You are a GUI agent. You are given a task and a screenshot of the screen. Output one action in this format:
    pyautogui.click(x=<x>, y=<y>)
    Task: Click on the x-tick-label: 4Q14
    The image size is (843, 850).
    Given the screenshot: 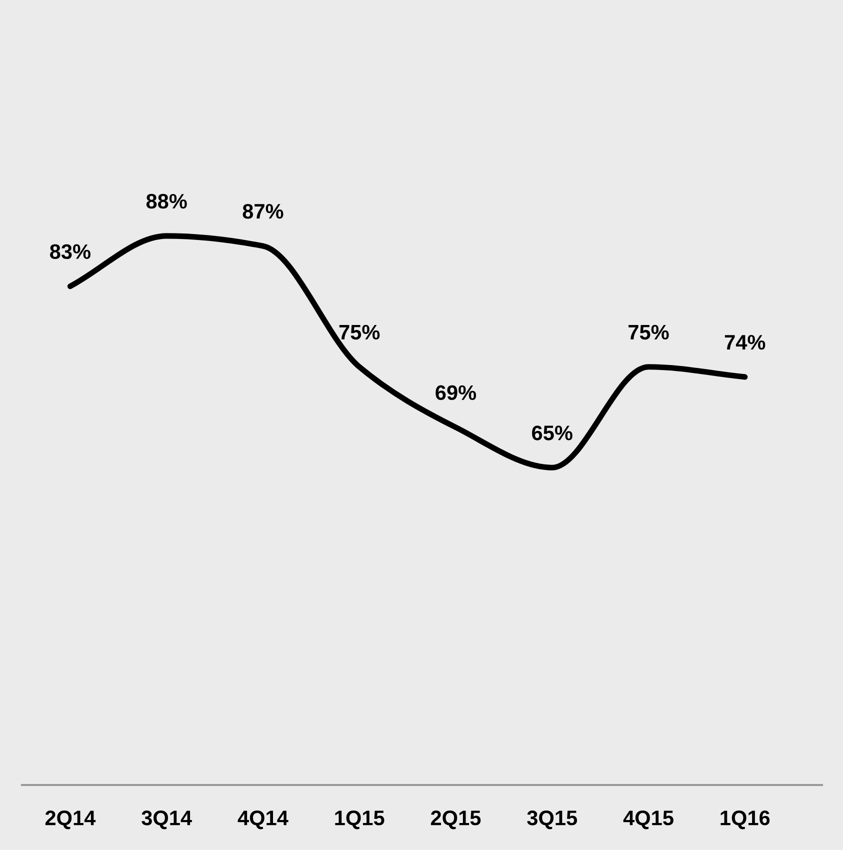 What is the action you would take?
    pyautogui.click(x=263, y=820)
    